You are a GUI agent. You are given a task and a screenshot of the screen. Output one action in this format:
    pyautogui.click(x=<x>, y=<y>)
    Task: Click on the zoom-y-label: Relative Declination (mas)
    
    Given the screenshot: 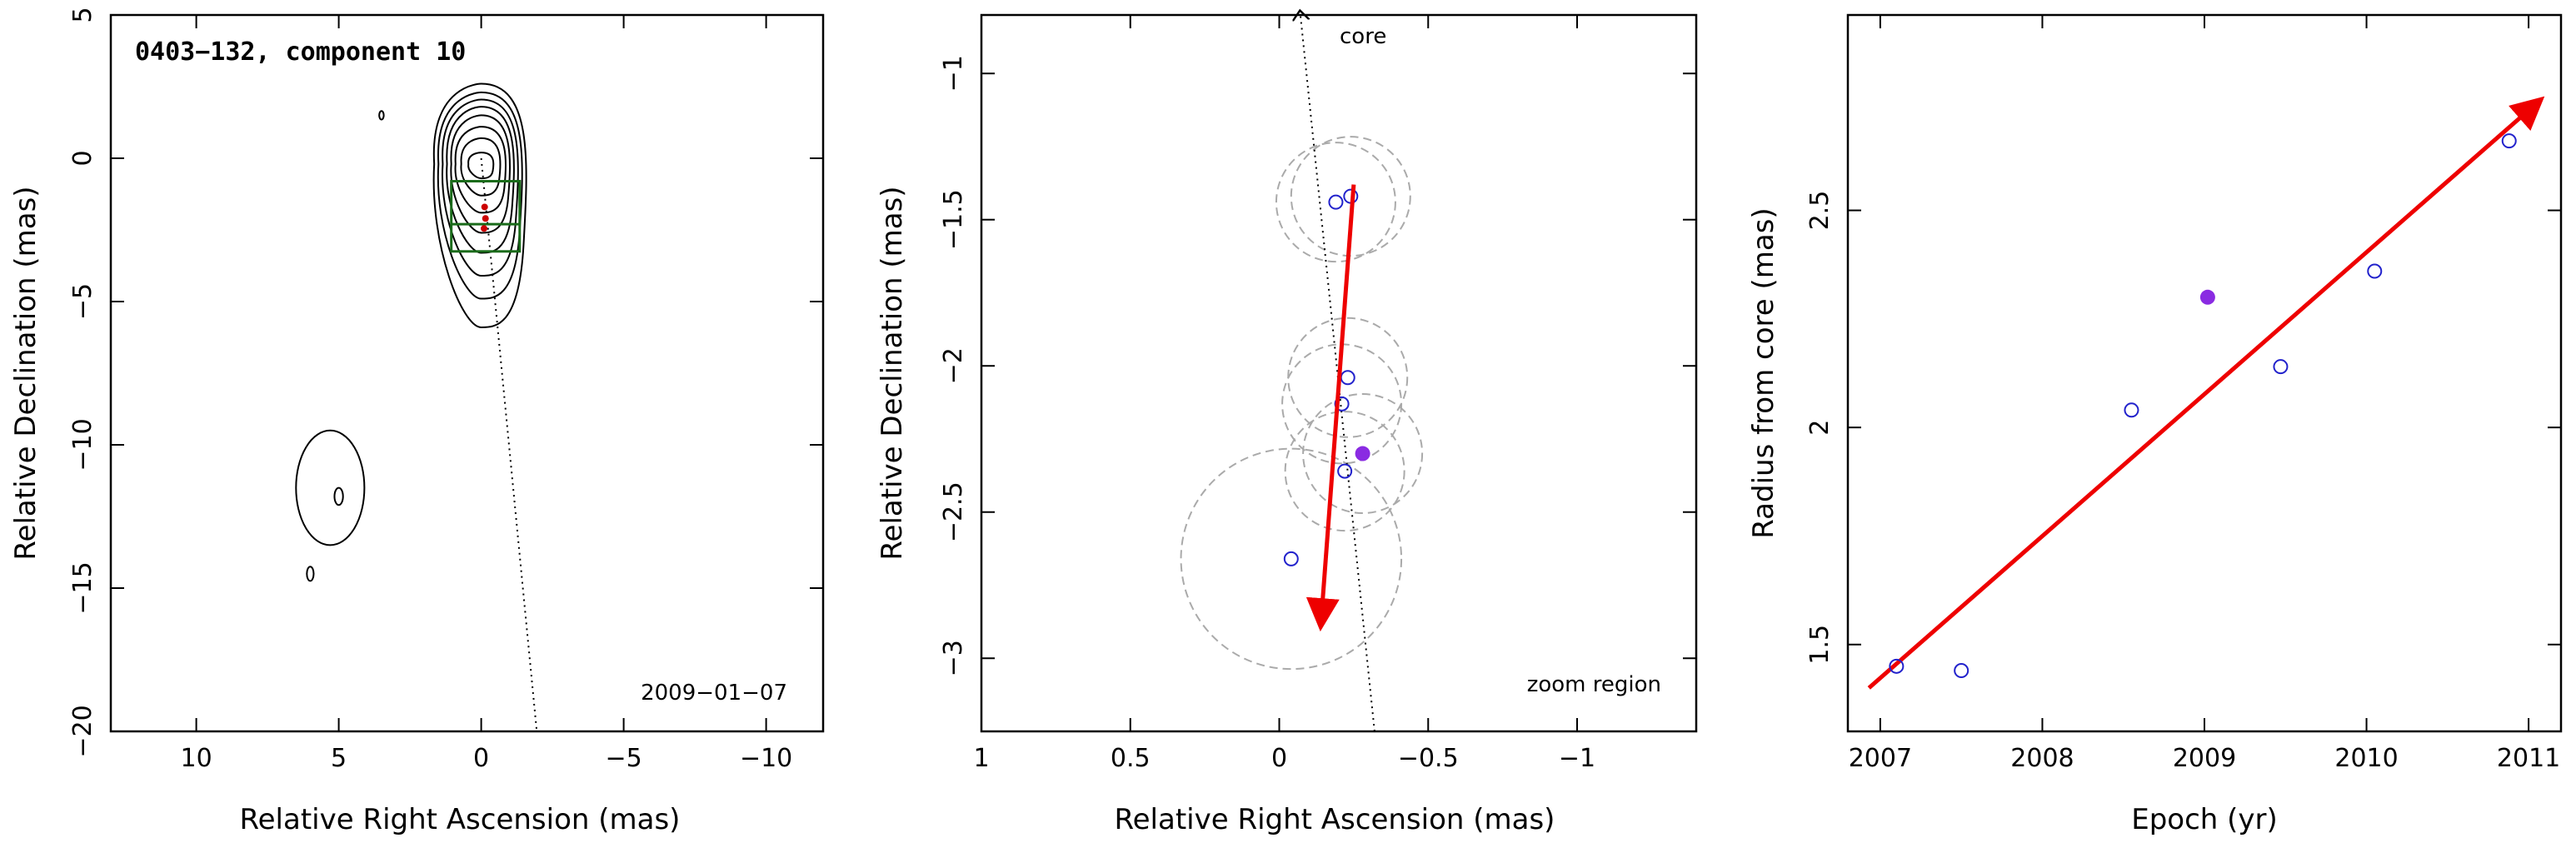 What is the action you would take?
    pyautogui.click(x=892, y=373)
    